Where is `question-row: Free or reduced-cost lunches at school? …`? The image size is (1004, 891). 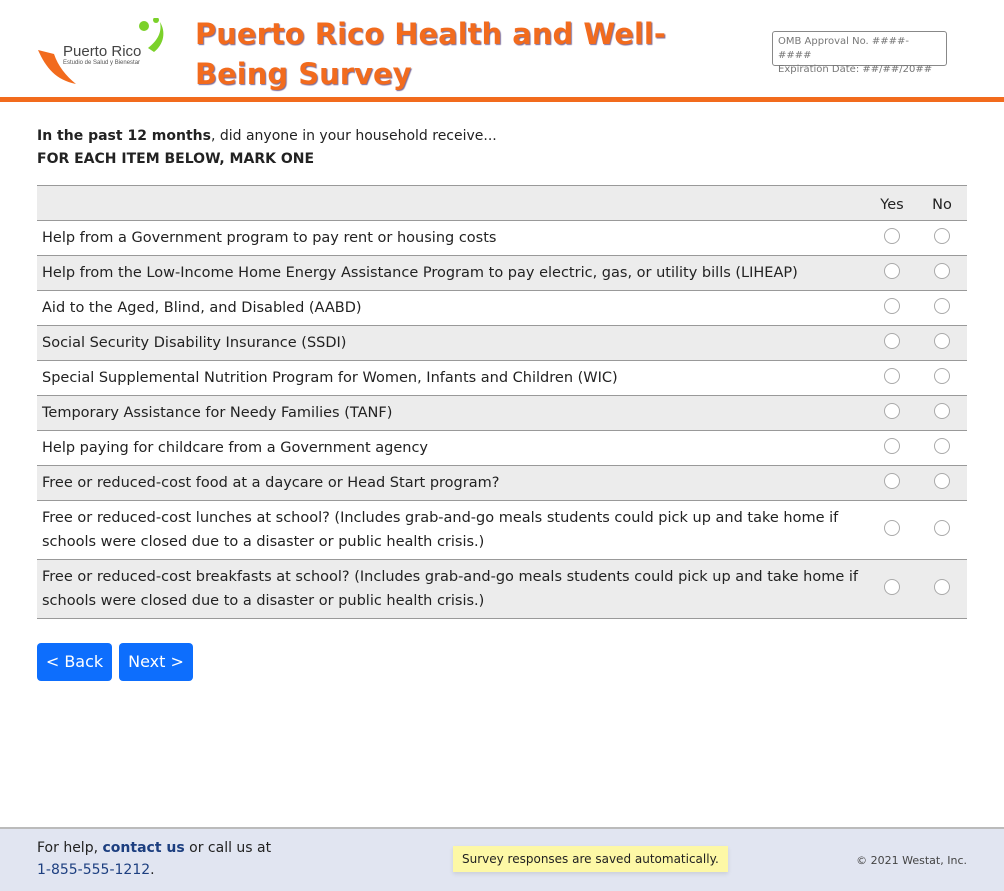
question-row: Free or reduced-cost lunches at school? … is located at coordinates (502, 530).